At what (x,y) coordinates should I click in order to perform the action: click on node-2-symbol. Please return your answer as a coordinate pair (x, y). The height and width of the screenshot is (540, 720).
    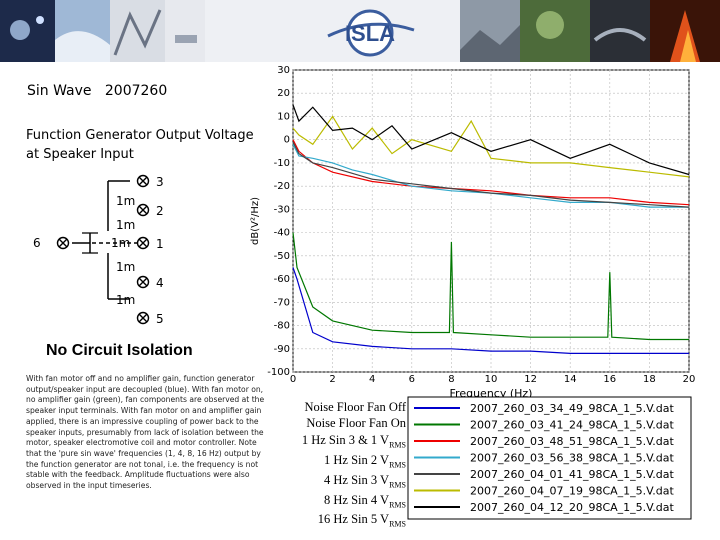
    Looking at the image, I should click on (143, 210).